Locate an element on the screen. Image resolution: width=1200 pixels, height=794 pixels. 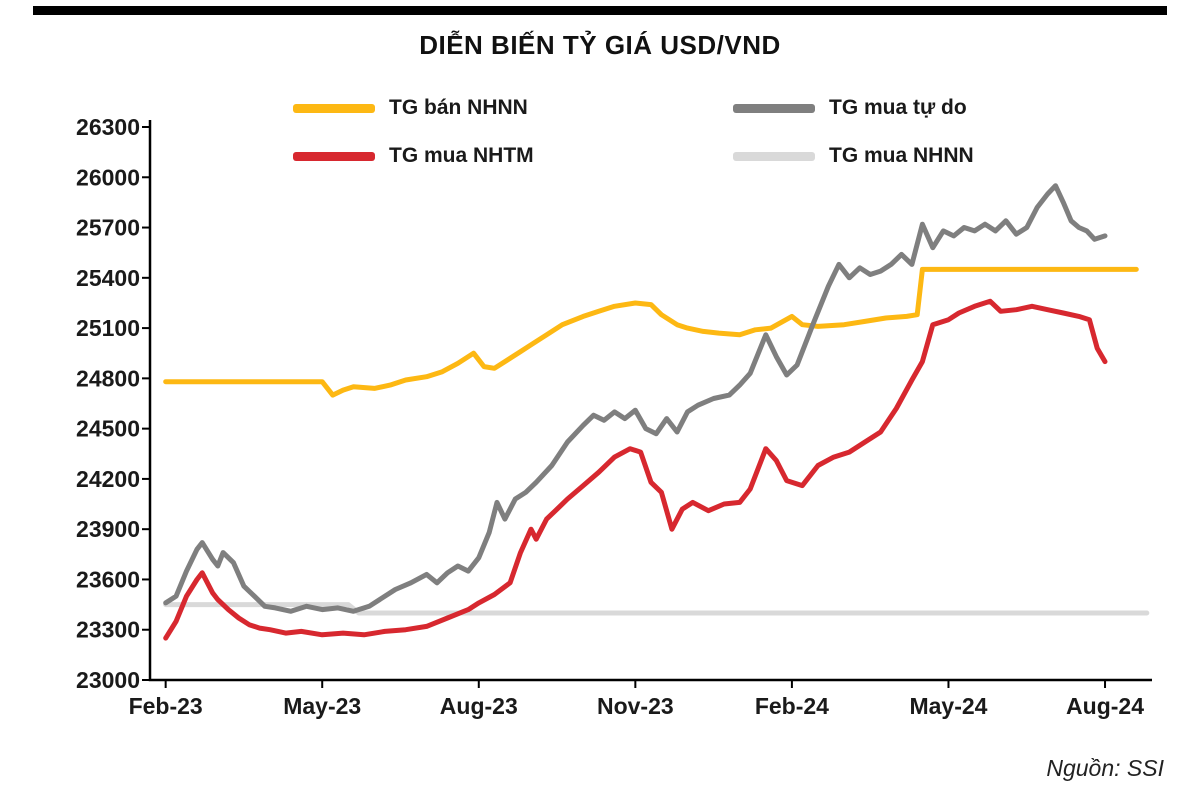
page-title: DIỄN BIẾN TỶ GIÁ USD/VND is located at coordinates (600, 45).